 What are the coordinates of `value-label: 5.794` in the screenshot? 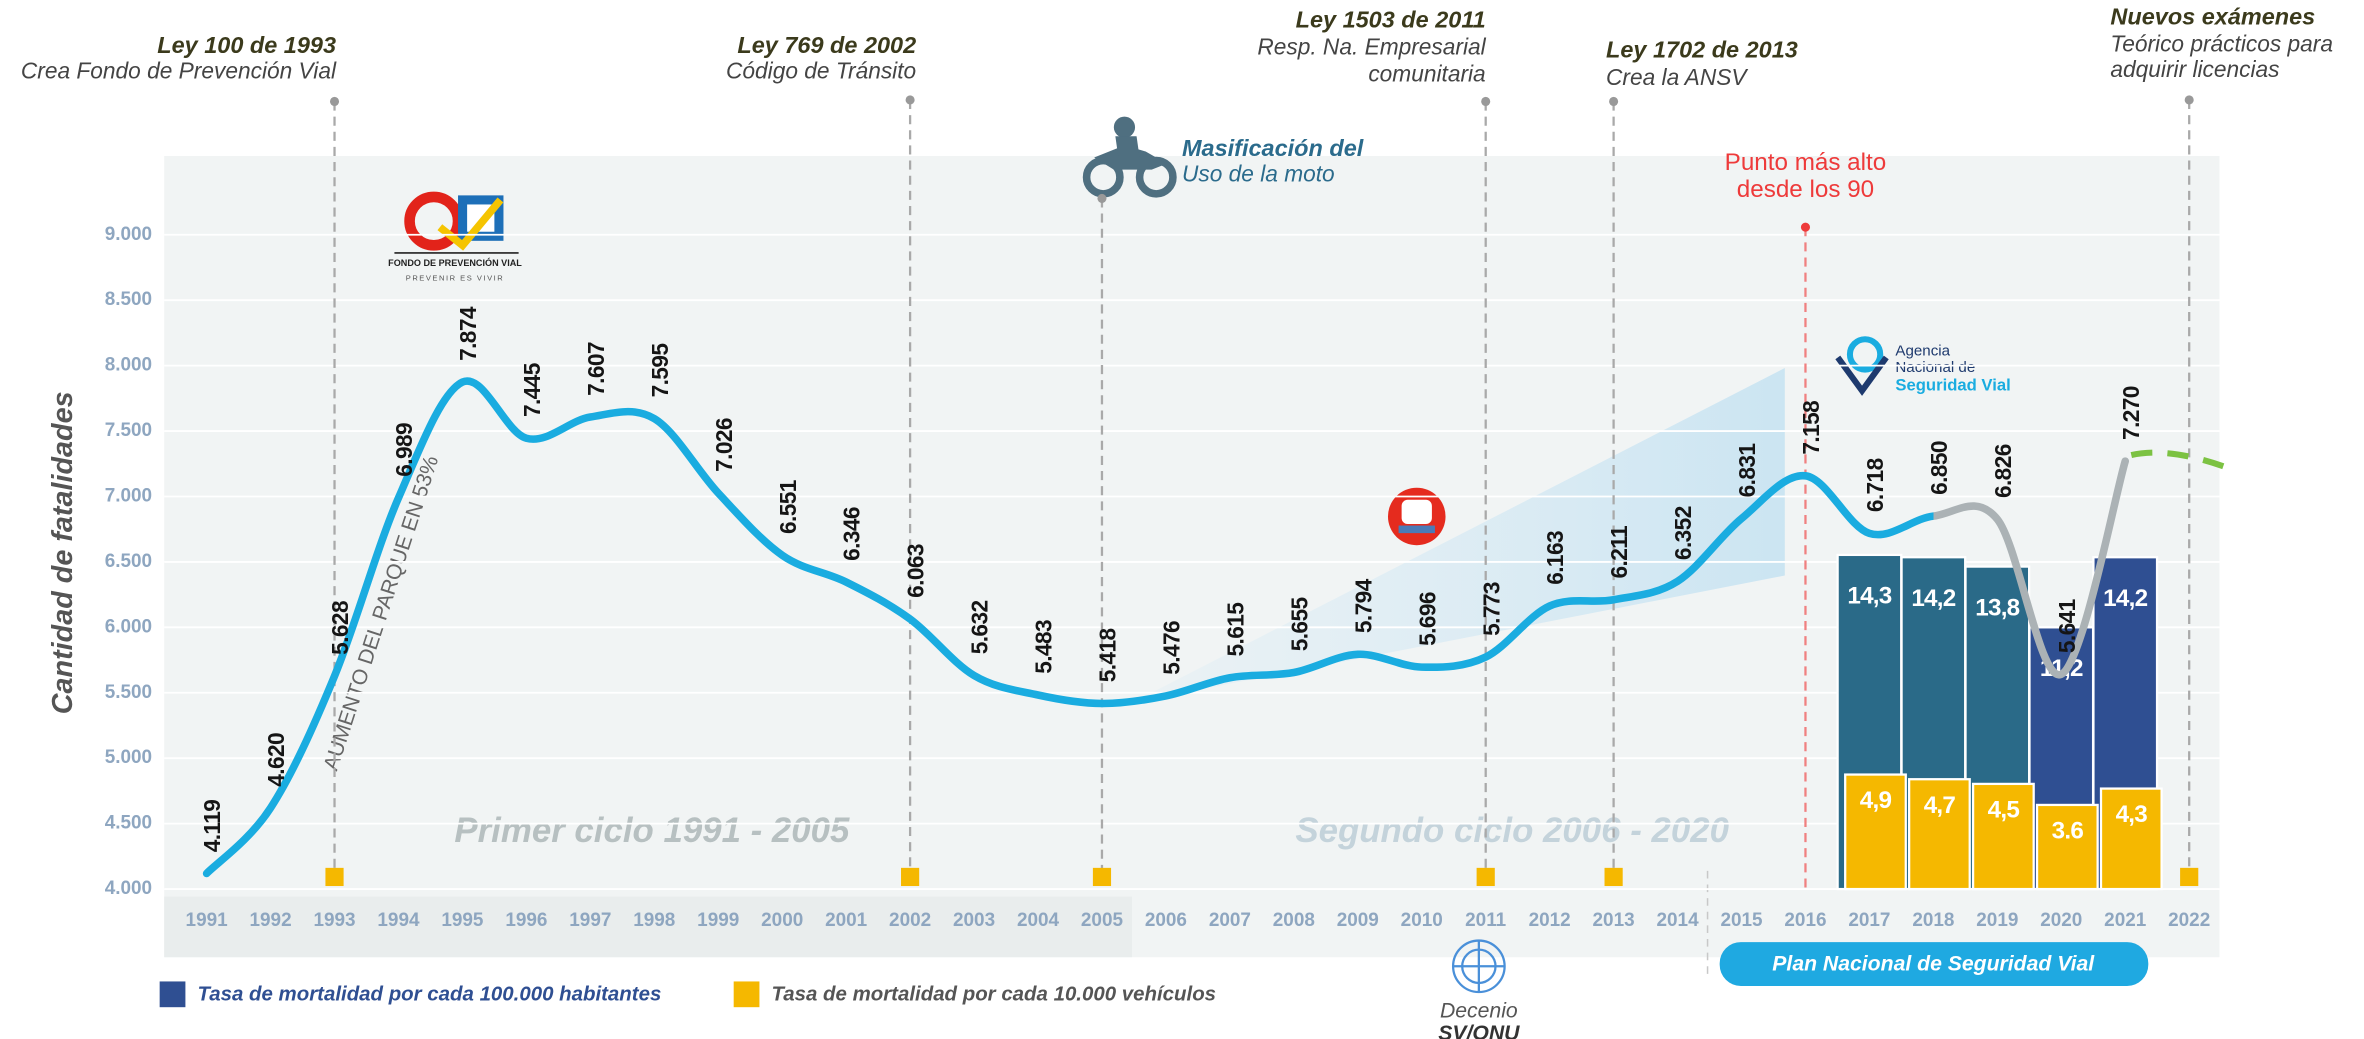 It's located at (1363, 605).